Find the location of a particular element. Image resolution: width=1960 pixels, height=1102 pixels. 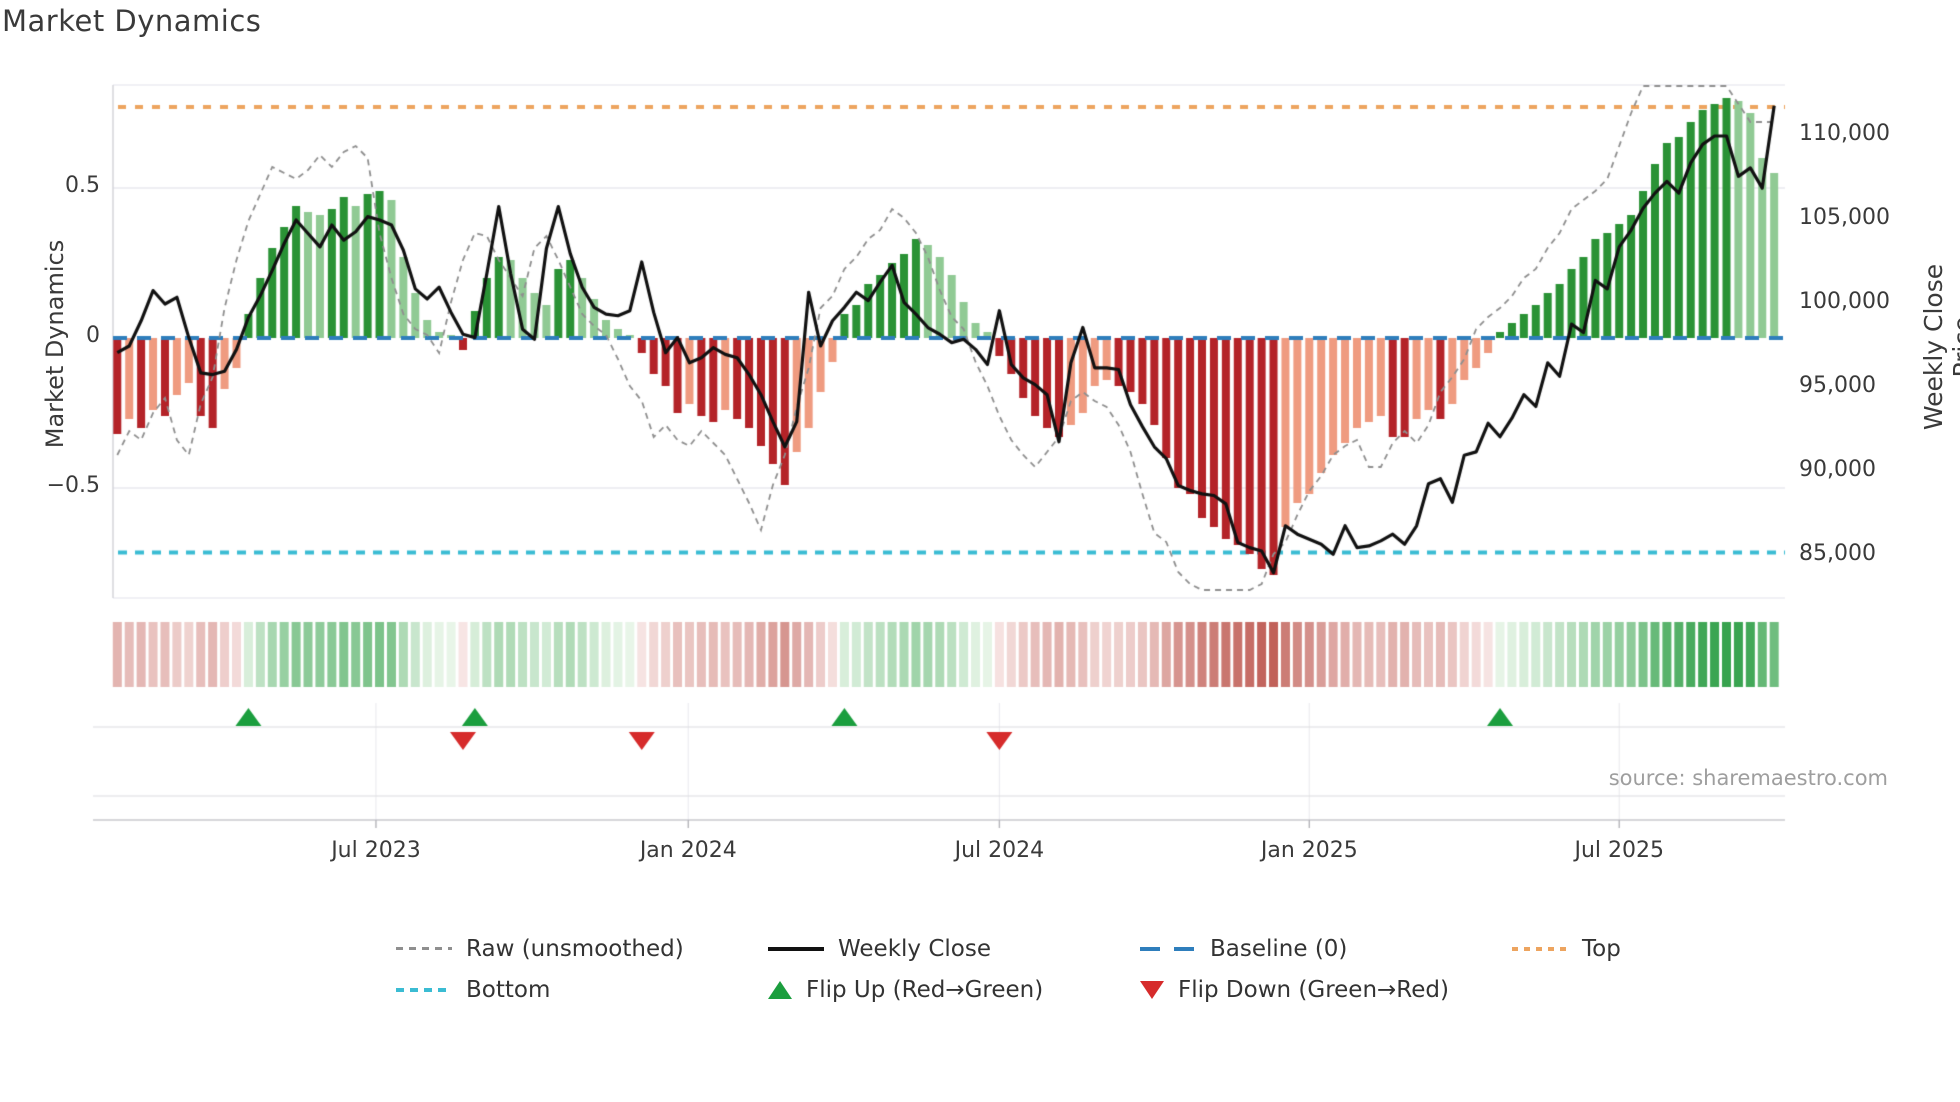

x-tick-label: Jan 2024 is located at coordinates (688, 850).